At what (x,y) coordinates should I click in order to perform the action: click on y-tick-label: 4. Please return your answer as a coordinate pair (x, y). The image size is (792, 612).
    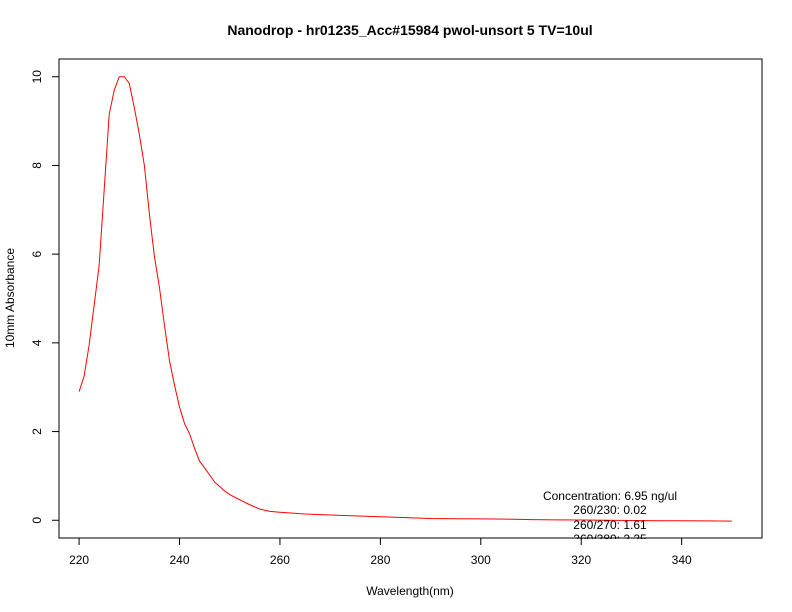
    Looking at the image, I should click on (37, 342).